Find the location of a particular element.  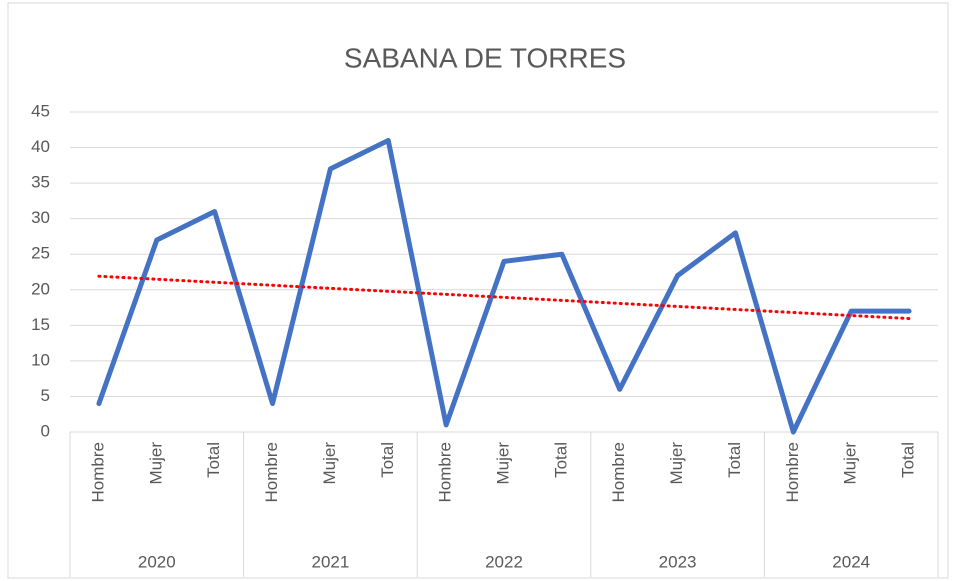

chart-title: SABANA DE TORRES is located at coordinates (485, 57).